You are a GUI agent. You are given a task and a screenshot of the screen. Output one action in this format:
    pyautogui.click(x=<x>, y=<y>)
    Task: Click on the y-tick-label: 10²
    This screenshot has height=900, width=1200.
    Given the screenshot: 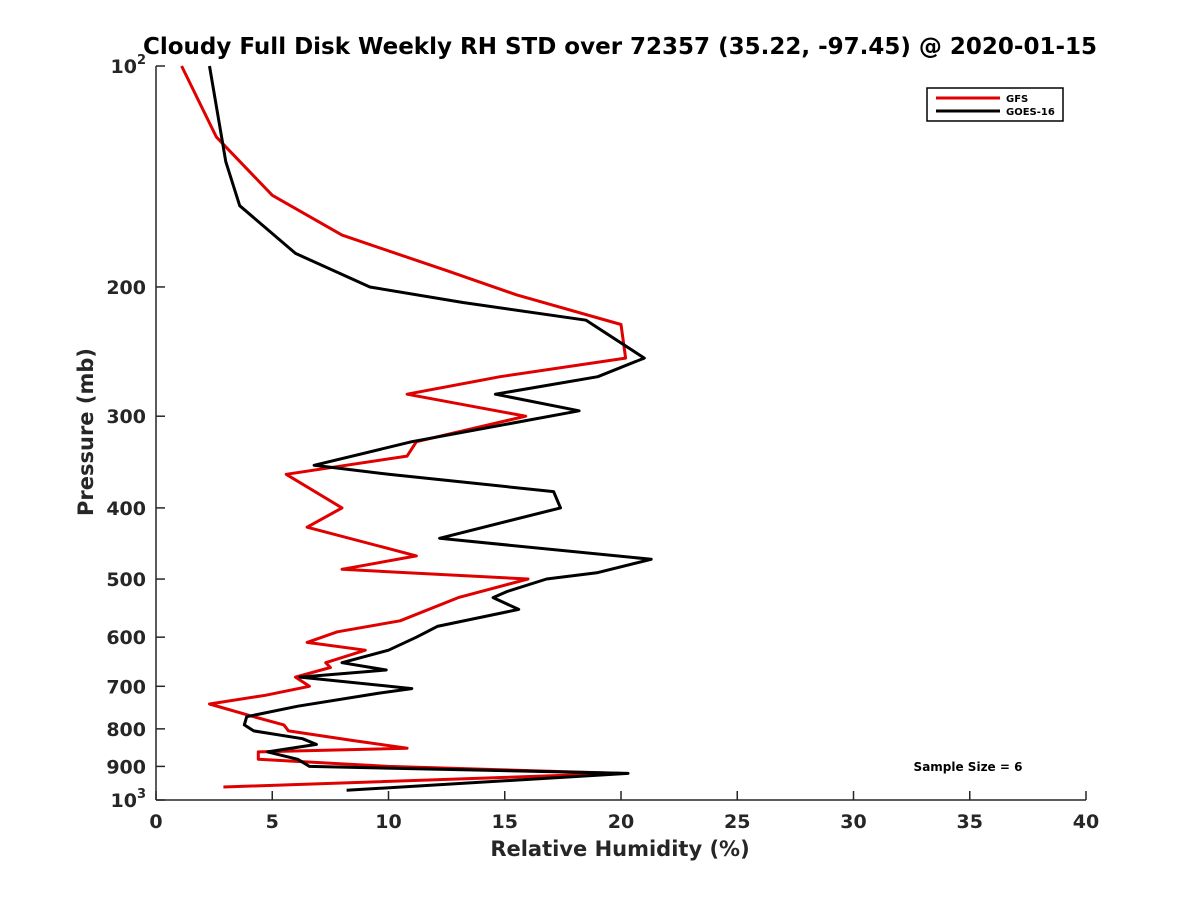 What is the action you would take?
    pyautogui.click(x=129, y=65)
    